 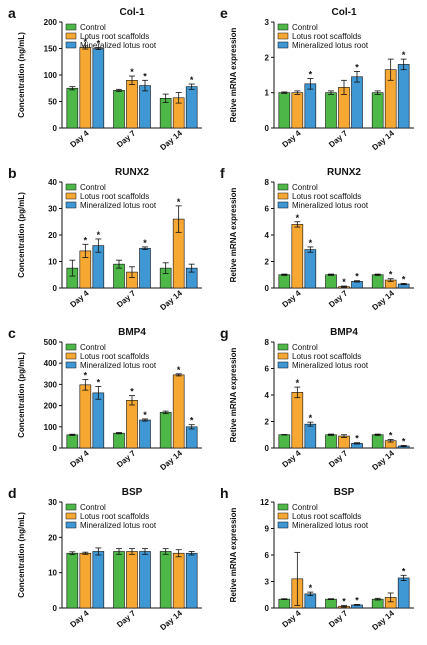 What do you see at coordinates (267, 582) in the screenshot?
I see `y-tick-label: 3` at bounding box center [267, 582].